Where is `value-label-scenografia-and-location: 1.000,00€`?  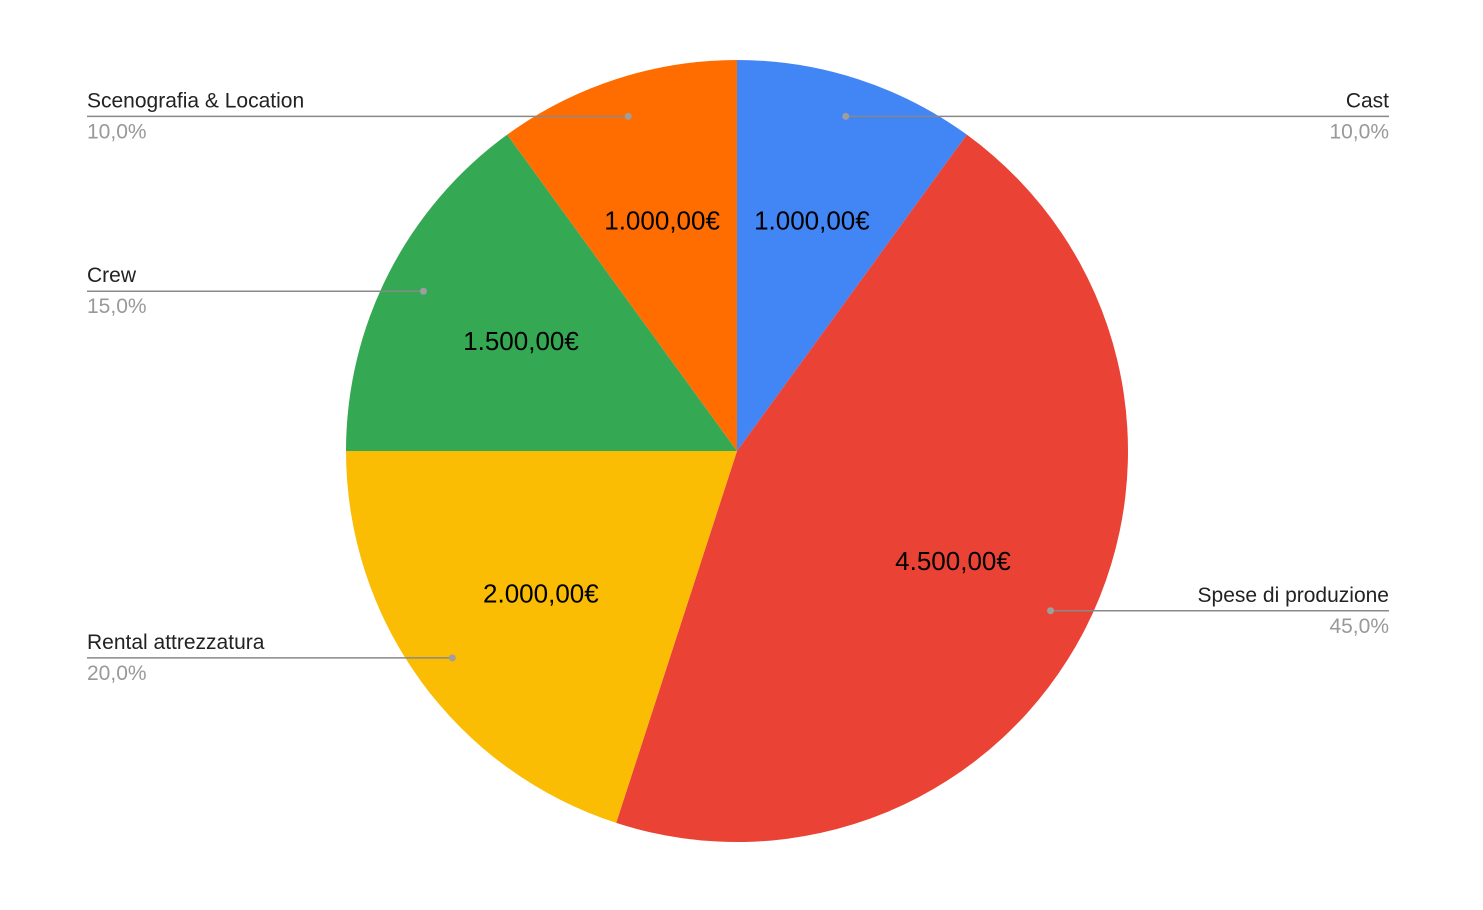
value-label-scenografia-and-location: 1.000,00€ is located at coordinates (662, 220).